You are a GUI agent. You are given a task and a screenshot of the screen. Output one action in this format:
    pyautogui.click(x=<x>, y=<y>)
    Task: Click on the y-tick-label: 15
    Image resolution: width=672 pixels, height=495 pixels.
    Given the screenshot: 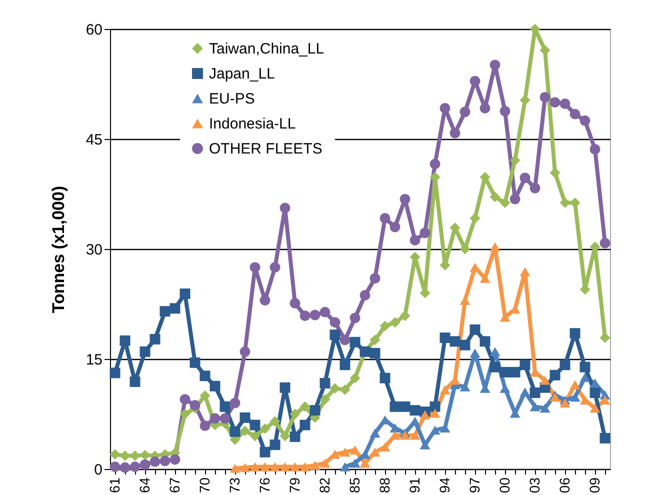 What is the action you would take?
    pyautogui.click(x=94, y=360)
    